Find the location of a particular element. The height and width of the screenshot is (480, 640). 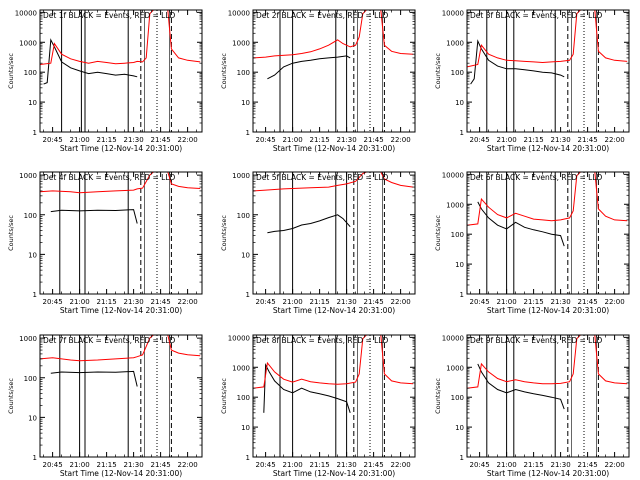

panel-title: Det 5f BLACK = Events, RED = LLD is located at coordinates (322, 177).